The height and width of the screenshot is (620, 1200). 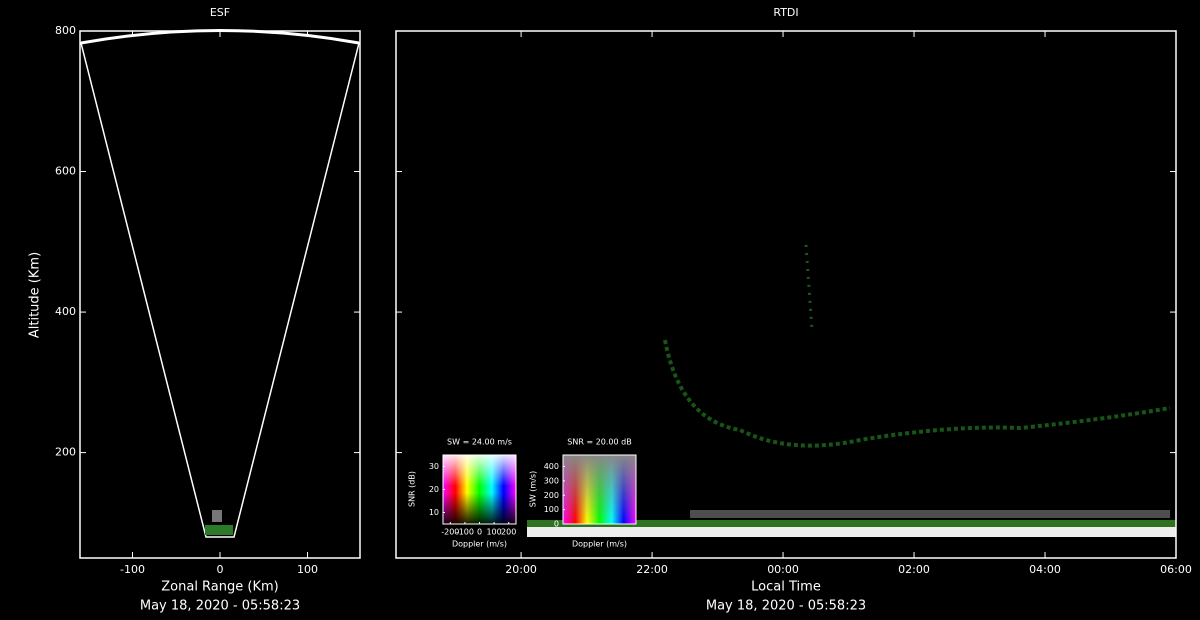 What do you see at coordinates (551, 480) in the screenshot?
I see `y-tick-label: 300` at bounding box center [551, 480].